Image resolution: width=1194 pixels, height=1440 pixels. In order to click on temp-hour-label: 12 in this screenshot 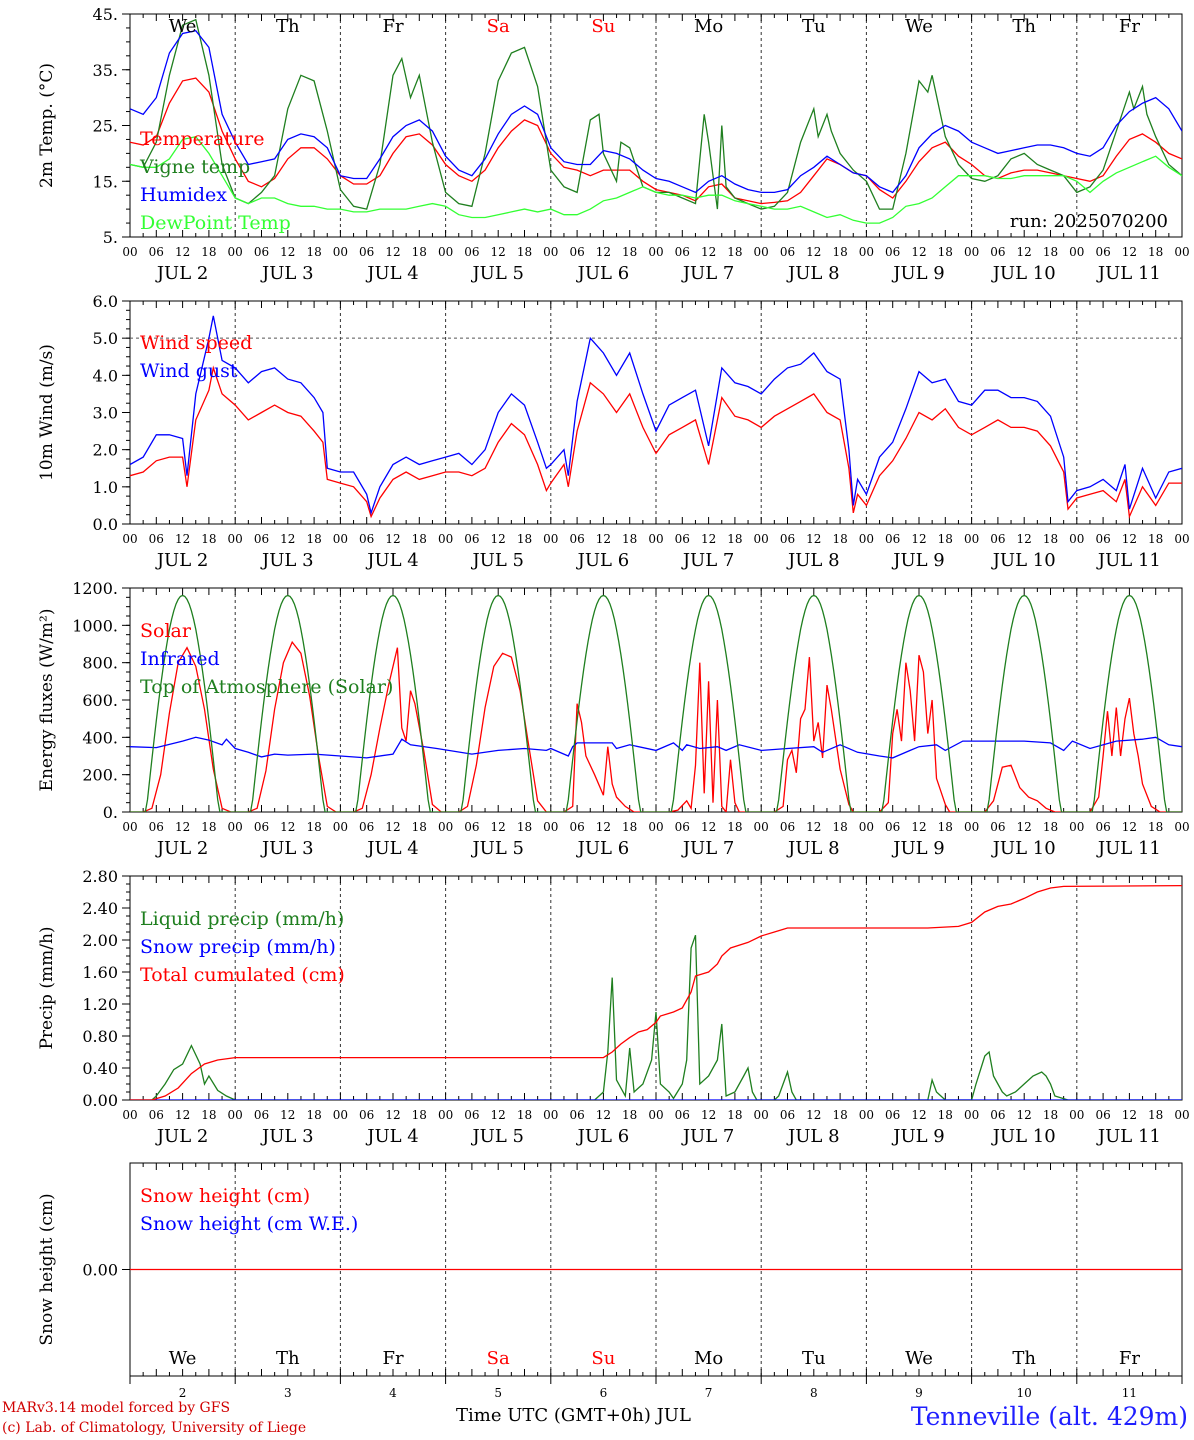, I will do `click(1024, 252)`.